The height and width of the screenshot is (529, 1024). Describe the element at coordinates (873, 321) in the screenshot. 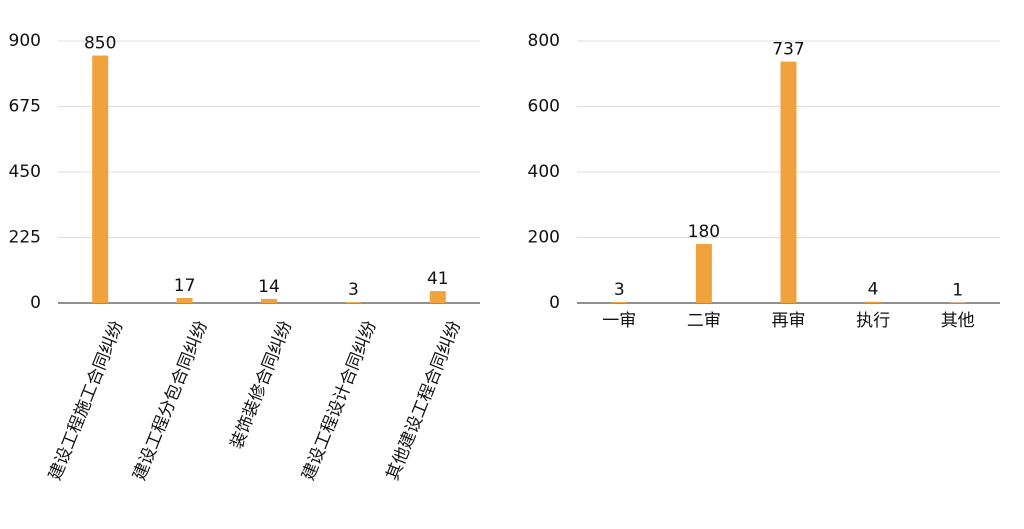

I see `x-tick-label: 执行` at that location.